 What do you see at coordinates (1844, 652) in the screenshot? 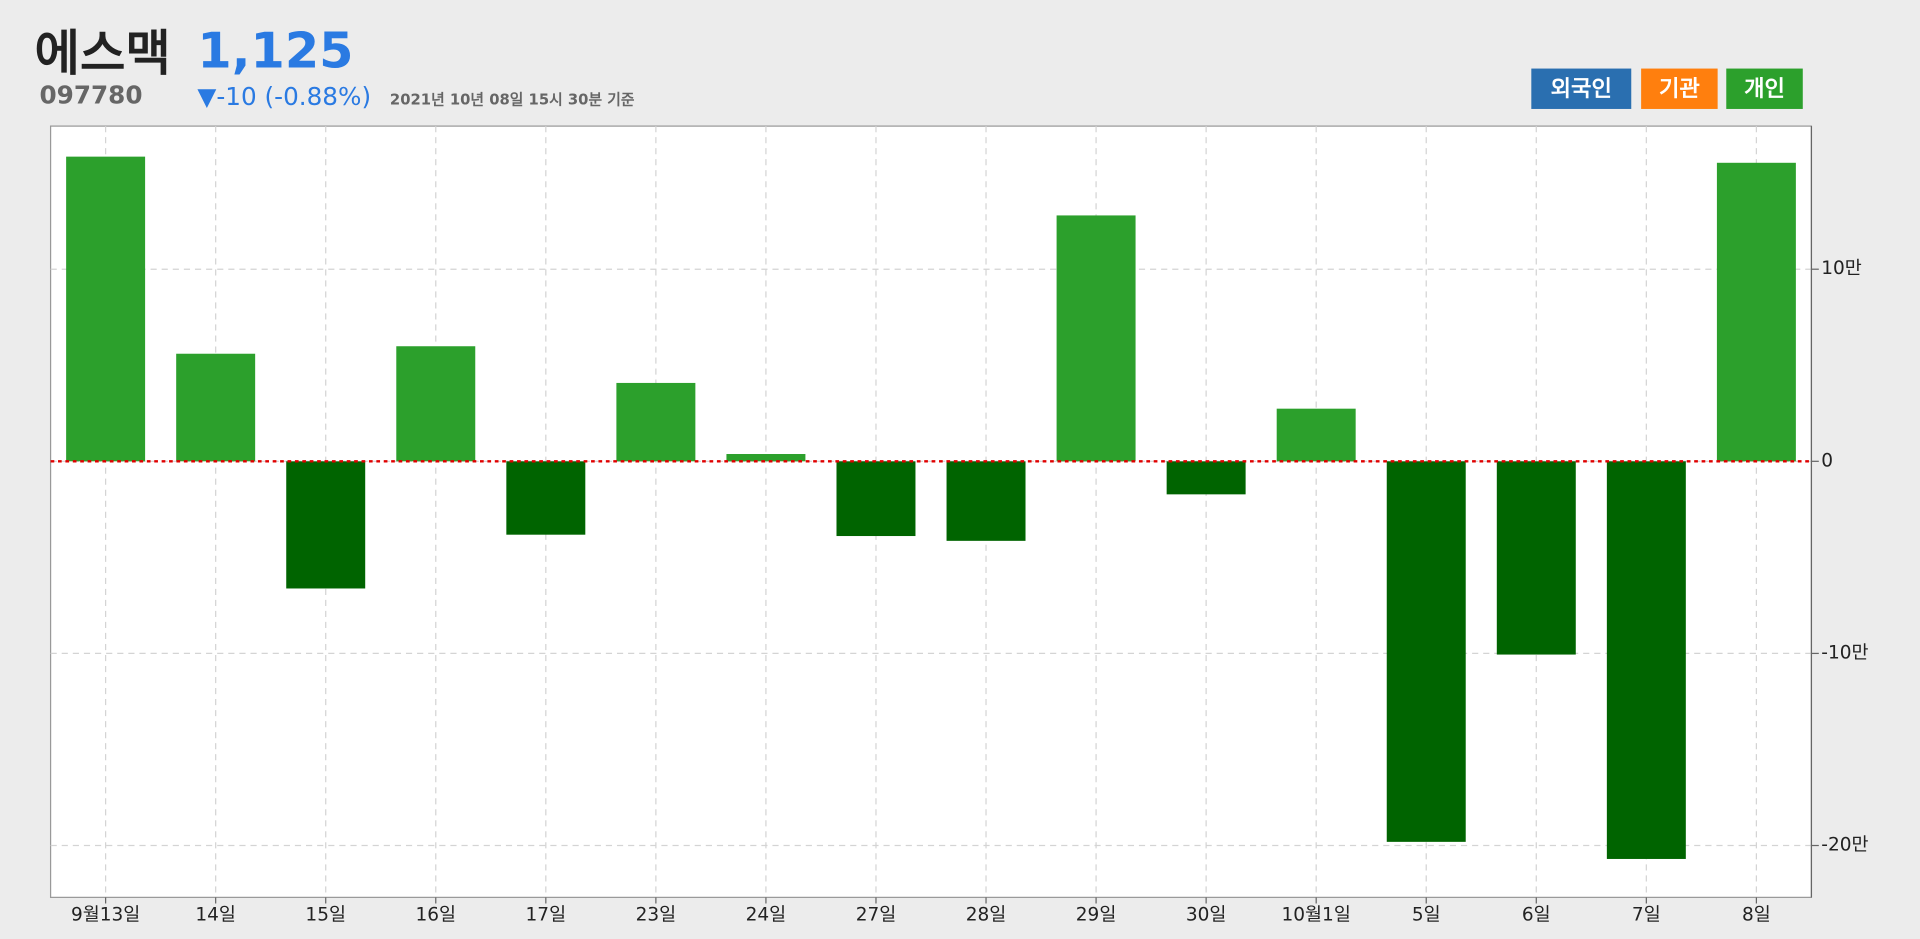
I see `y-tick-label: -10만` at bounding box center [1844, 652].